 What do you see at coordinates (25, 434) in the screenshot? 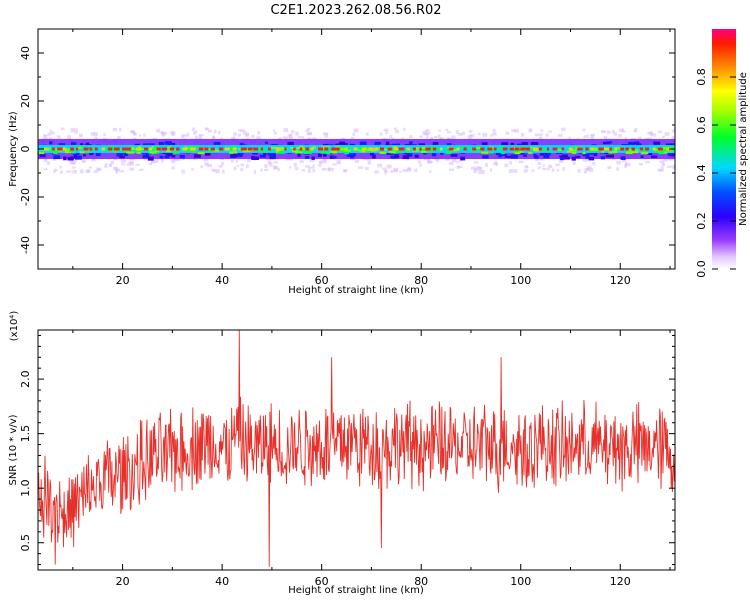
I see `snr-y-tick-label: 1.5` at bounding box center [25, 434].